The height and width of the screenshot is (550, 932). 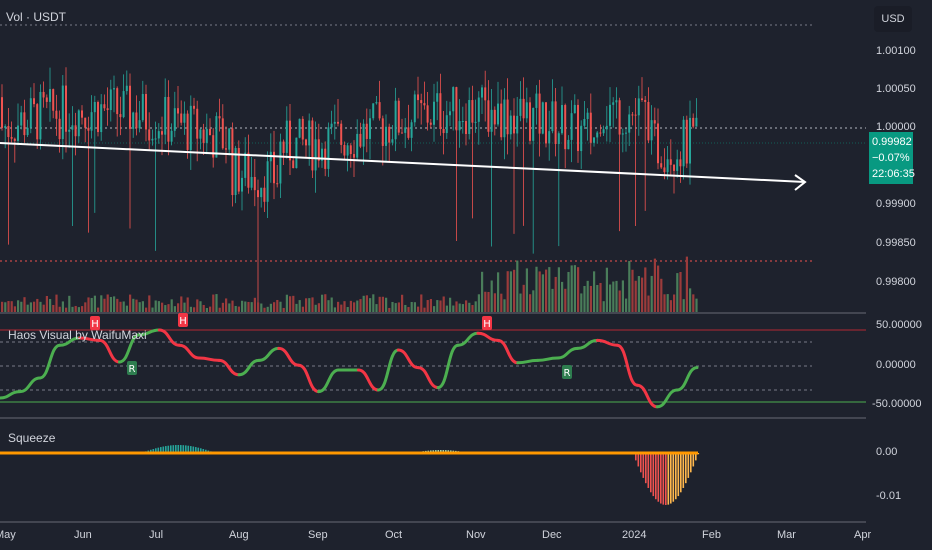 I want to click on haos-signal-badge, so click(x=487, y=323).